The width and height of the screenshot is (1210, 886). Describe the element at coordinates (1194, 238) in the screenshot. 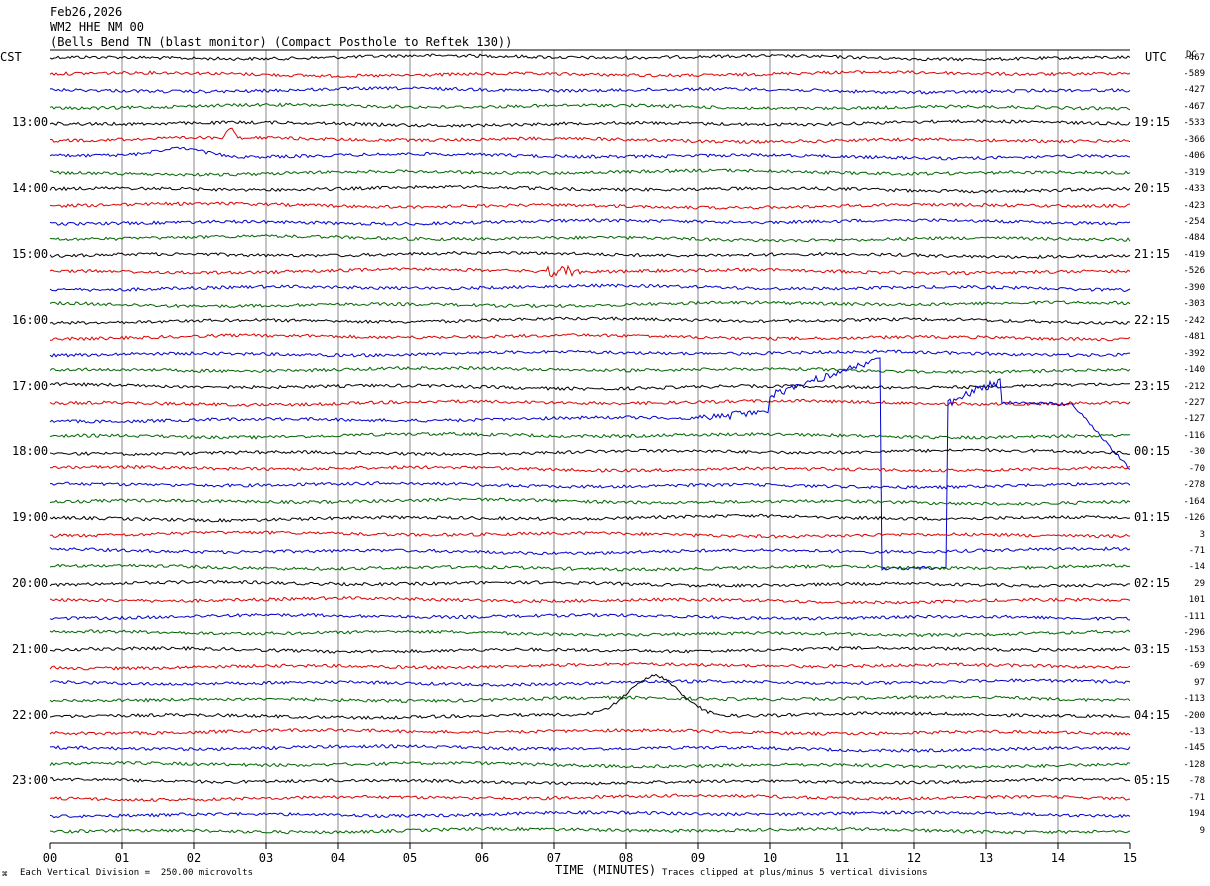

I see `dc-offset-label: -484` at that location.